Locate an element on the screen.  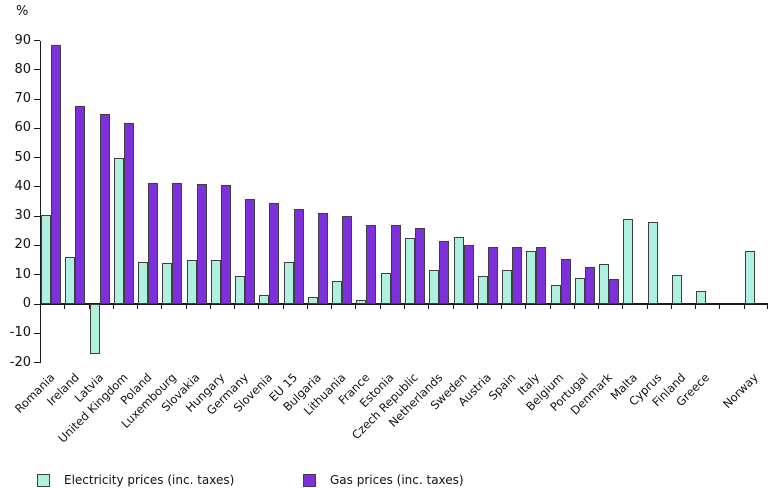
bar-electricity-estonia is located at coordinates (385, 288).